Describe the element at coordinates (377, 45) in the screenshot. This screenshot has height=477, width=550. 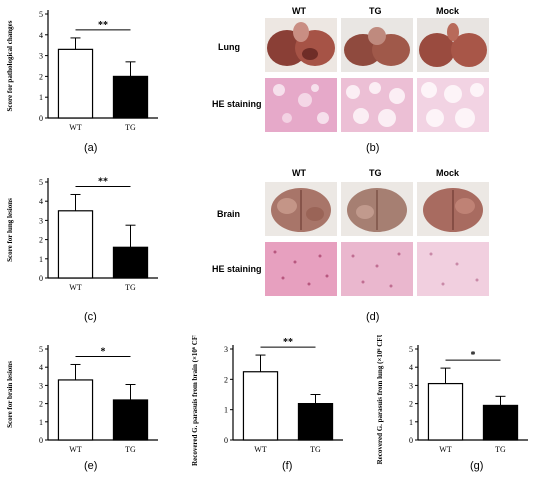
I see `lung-photo-tg` at that location.